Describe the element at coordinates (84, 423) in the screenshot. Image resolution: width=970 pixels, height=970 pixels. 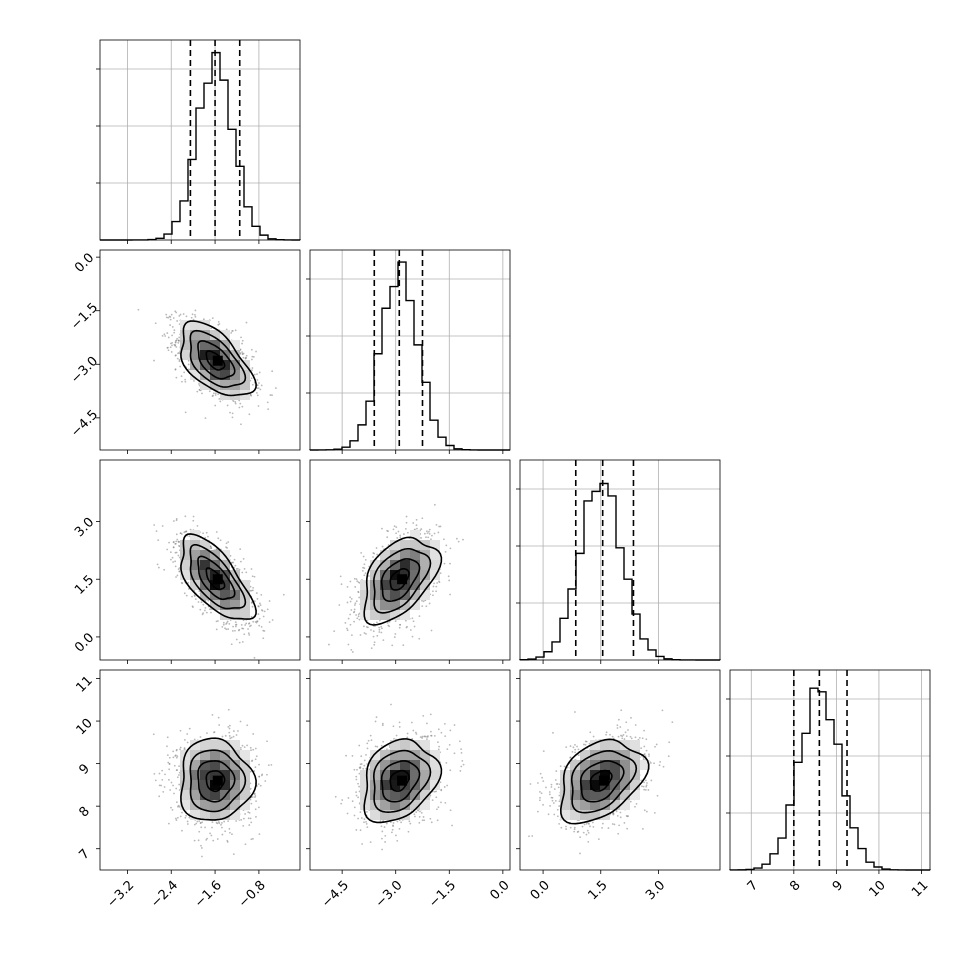
I see `y-tick-label-p1-0: −4.5` at that location.